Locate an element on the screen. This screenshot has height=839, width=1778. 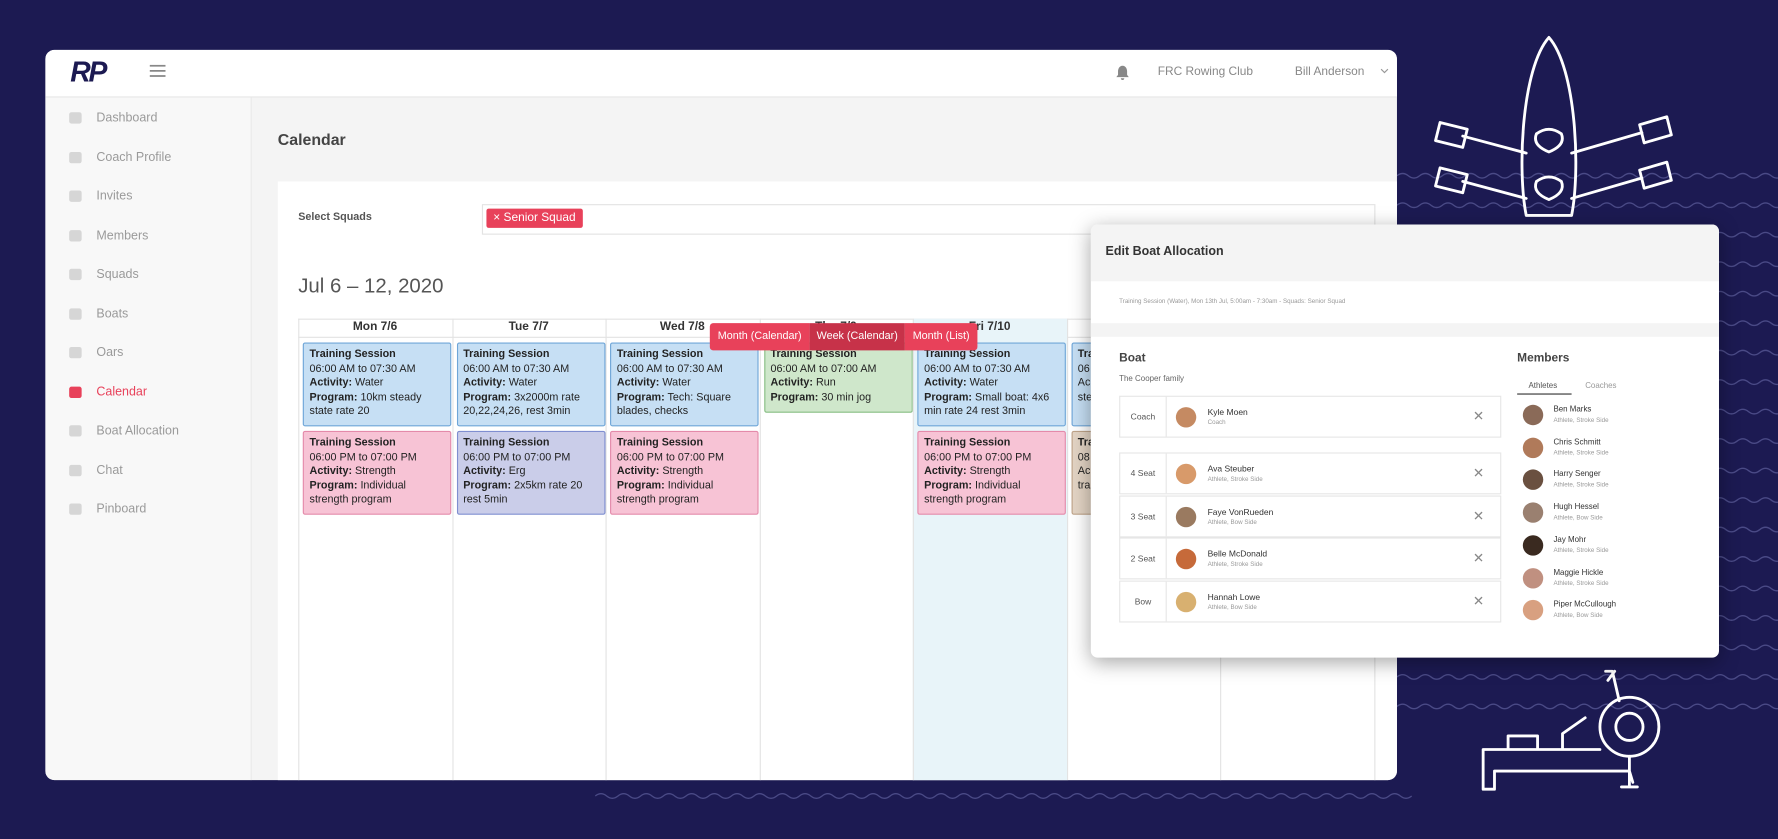
seat-row: Coach Kyle Moen Coach ✕ is located at coordinates (1310, 416).